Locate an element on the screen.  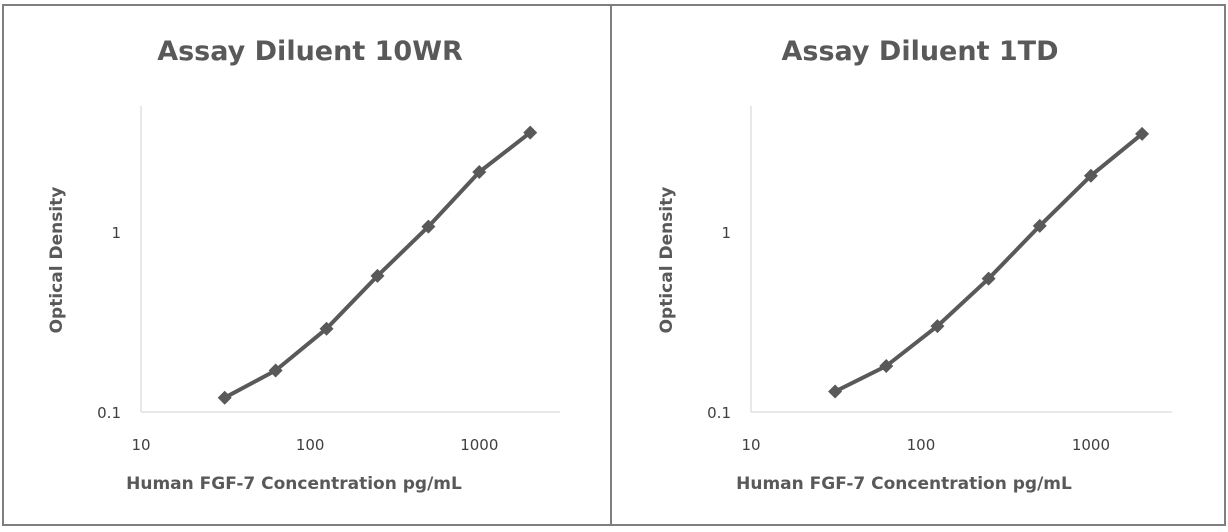
series-line is located at coordinates (989, 262).